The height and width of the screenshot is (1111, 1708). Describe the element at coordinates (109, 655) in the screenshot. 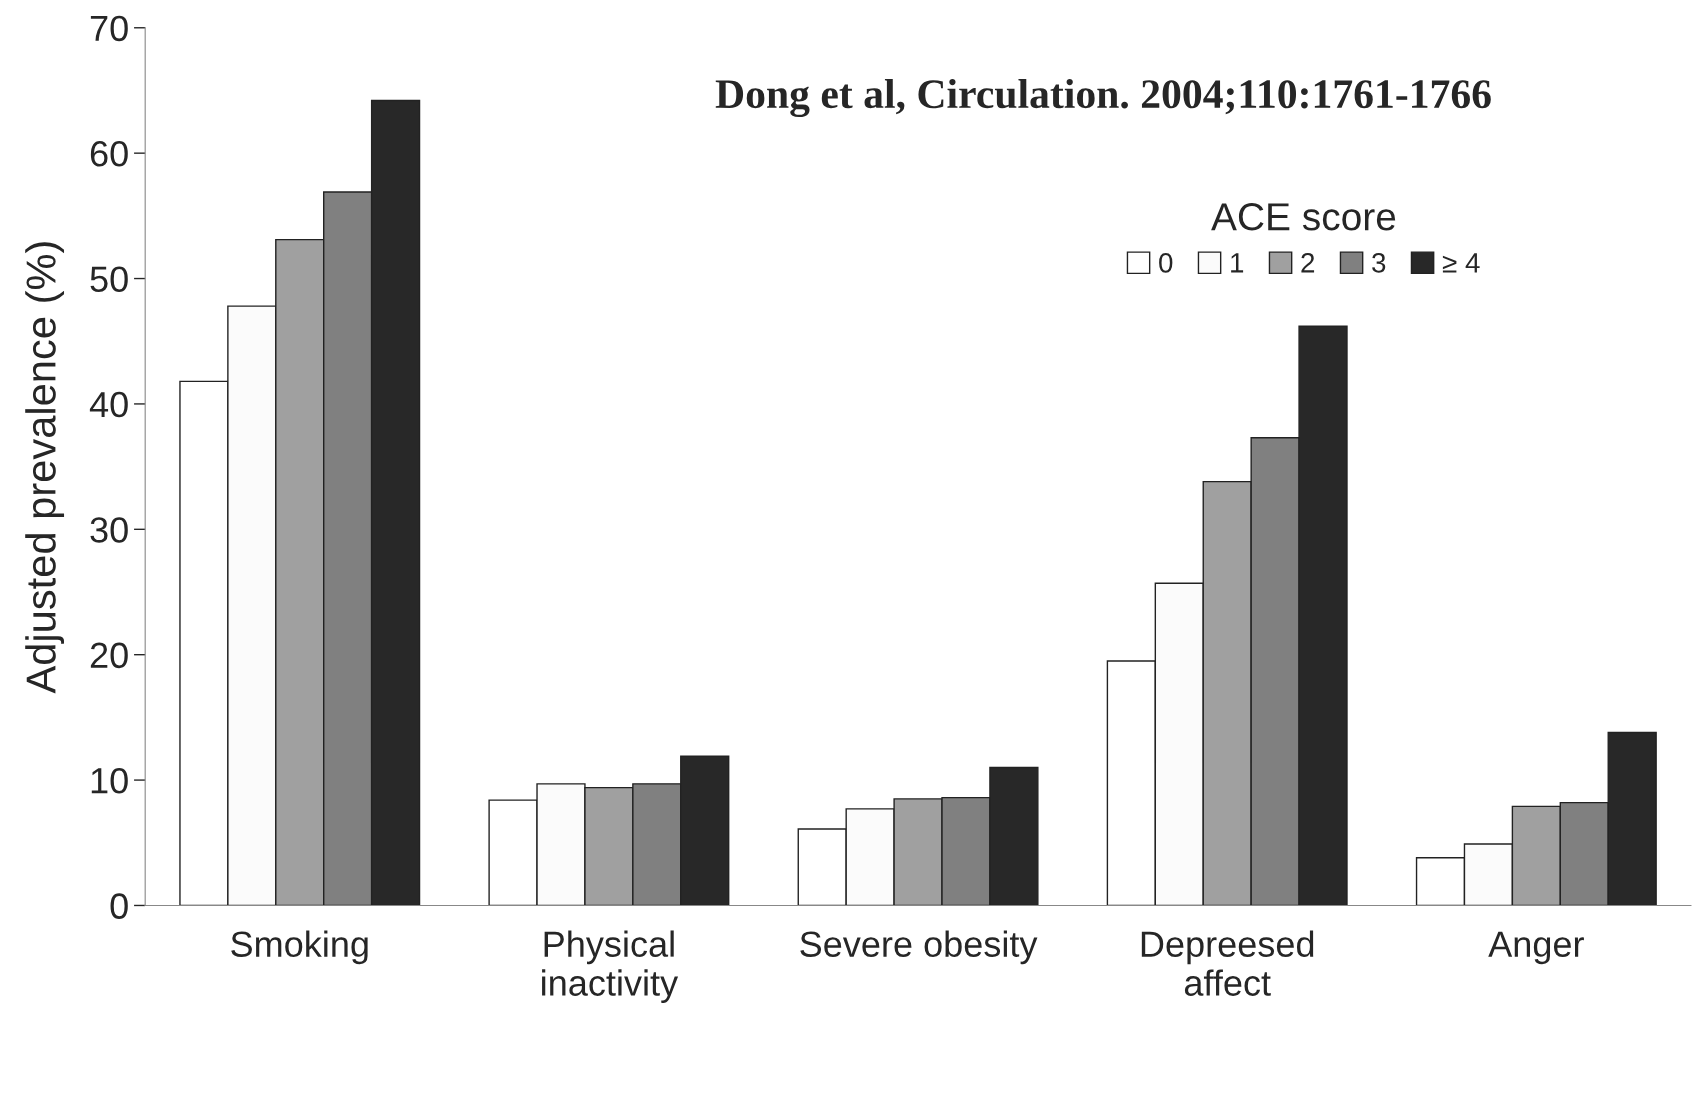

I see `y-tick-label: 20` at that location.